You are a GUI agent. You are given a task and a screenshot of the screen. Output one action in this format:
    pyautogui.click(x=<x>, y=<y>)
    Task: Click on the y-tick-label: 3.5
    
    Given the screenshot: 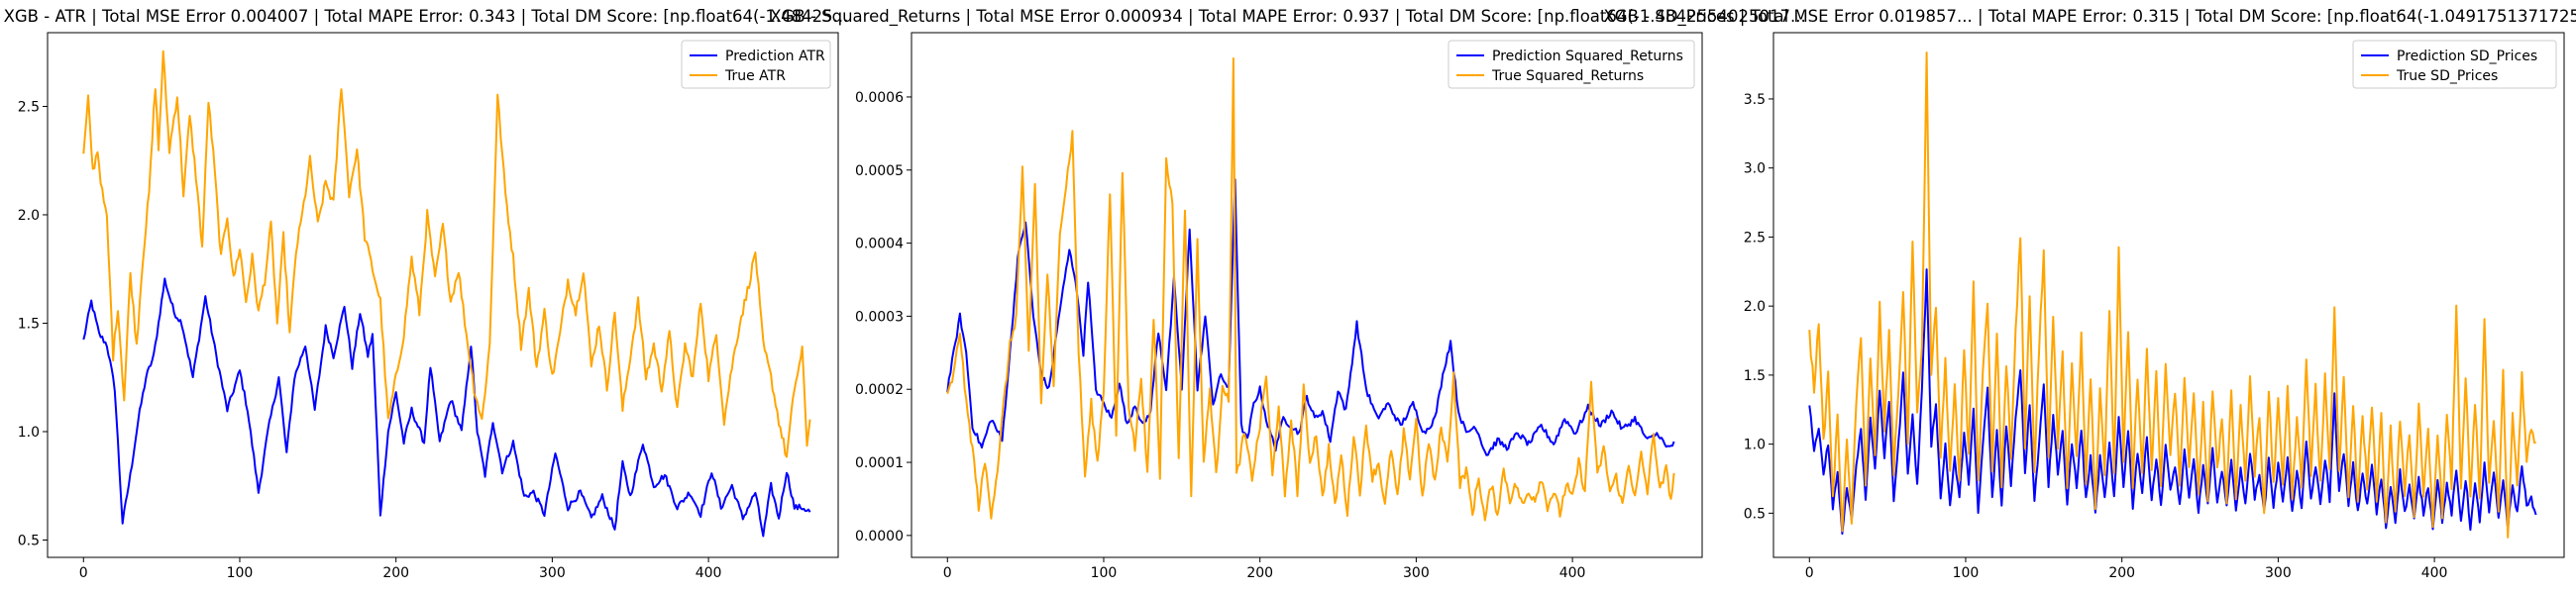 What is the action you would take?
    pyautogui.click(x=1755, y=100)
    